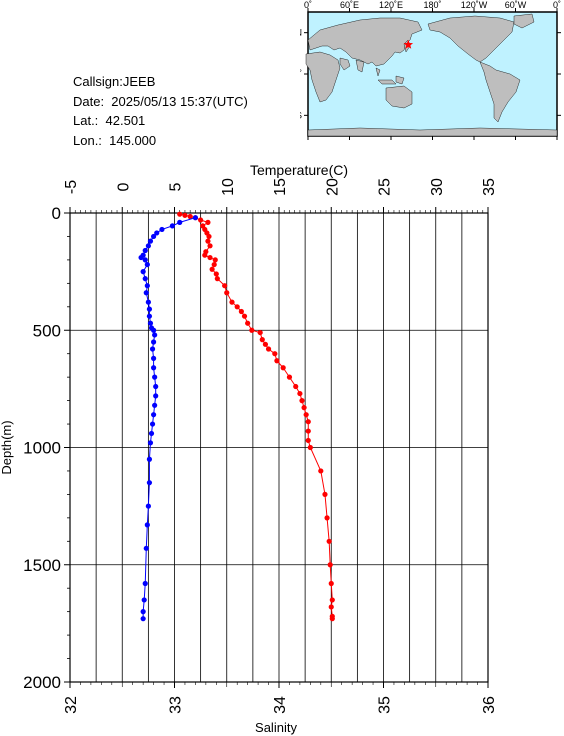  I want to click on map-lon-label: 60˚W, so click(516, 5).